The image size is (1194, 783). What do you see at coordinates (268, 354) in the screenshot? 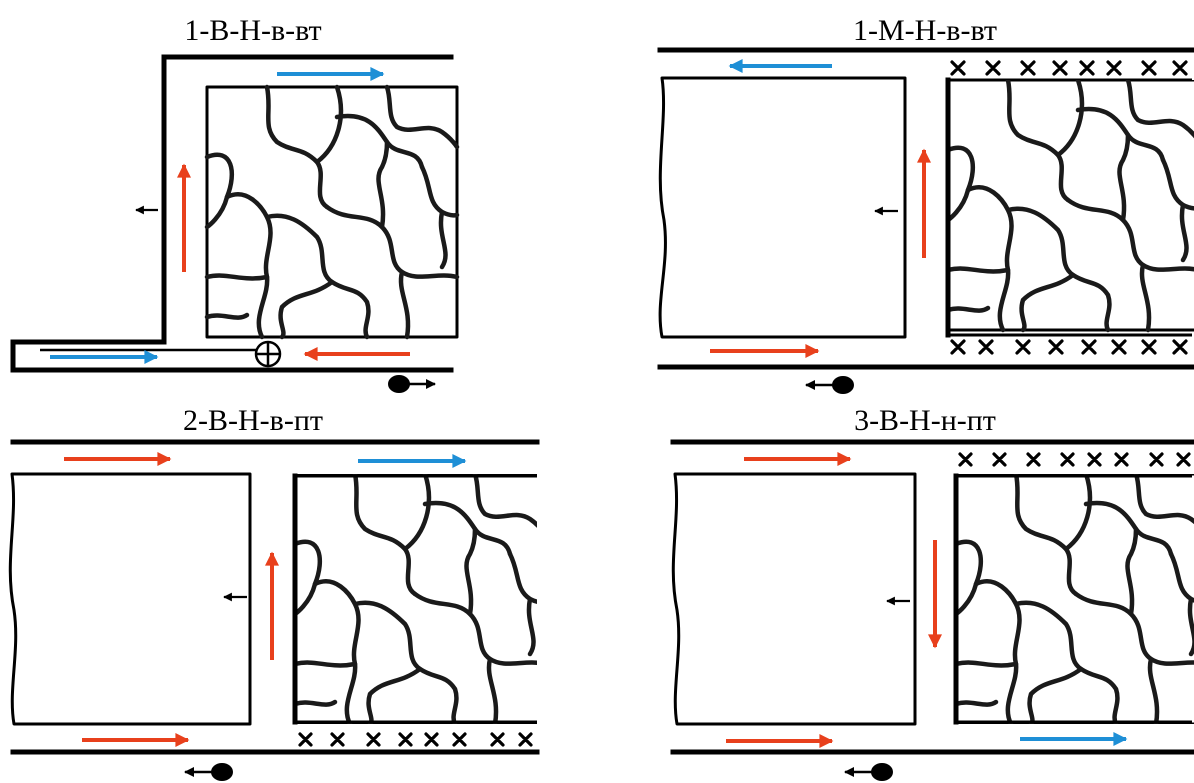
I see `circled-plus-icon` at bounding box center [268, 354].